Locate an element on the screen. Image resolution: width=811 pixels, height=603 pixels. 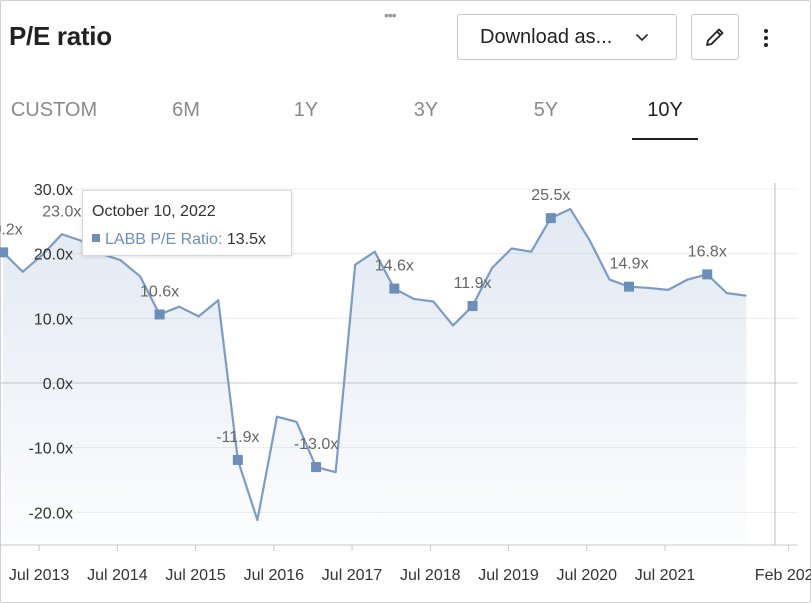
tab-3y: 3Y is located at coordinates (426, 110).